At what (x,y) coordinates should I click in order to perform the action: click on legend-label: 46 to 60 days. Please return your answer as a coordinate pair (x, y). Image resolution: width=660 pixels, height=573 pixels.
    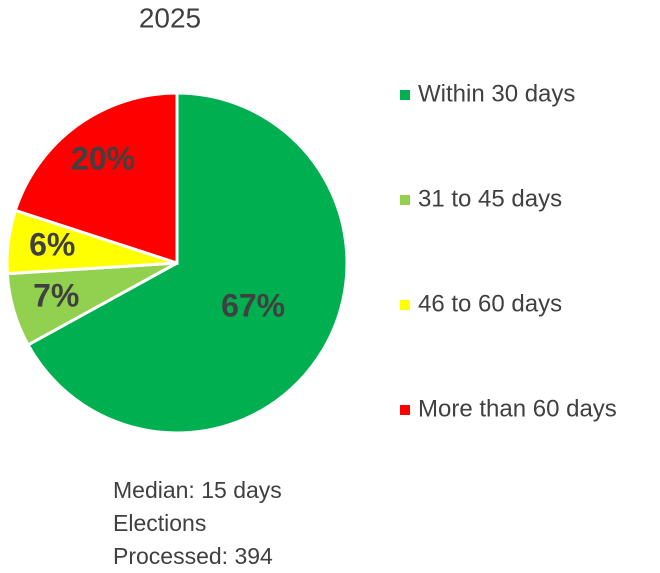
    Looking at the image, I should click on (490, 303).